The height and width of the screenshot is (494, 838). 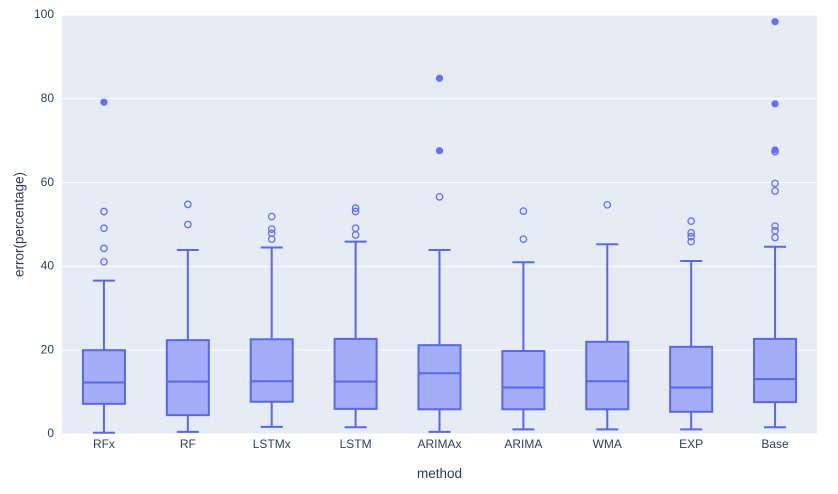 What do you see at coordinates (355, 316) in the screenshot?
I see `box-LSTM` at bounding box center [355, 316].